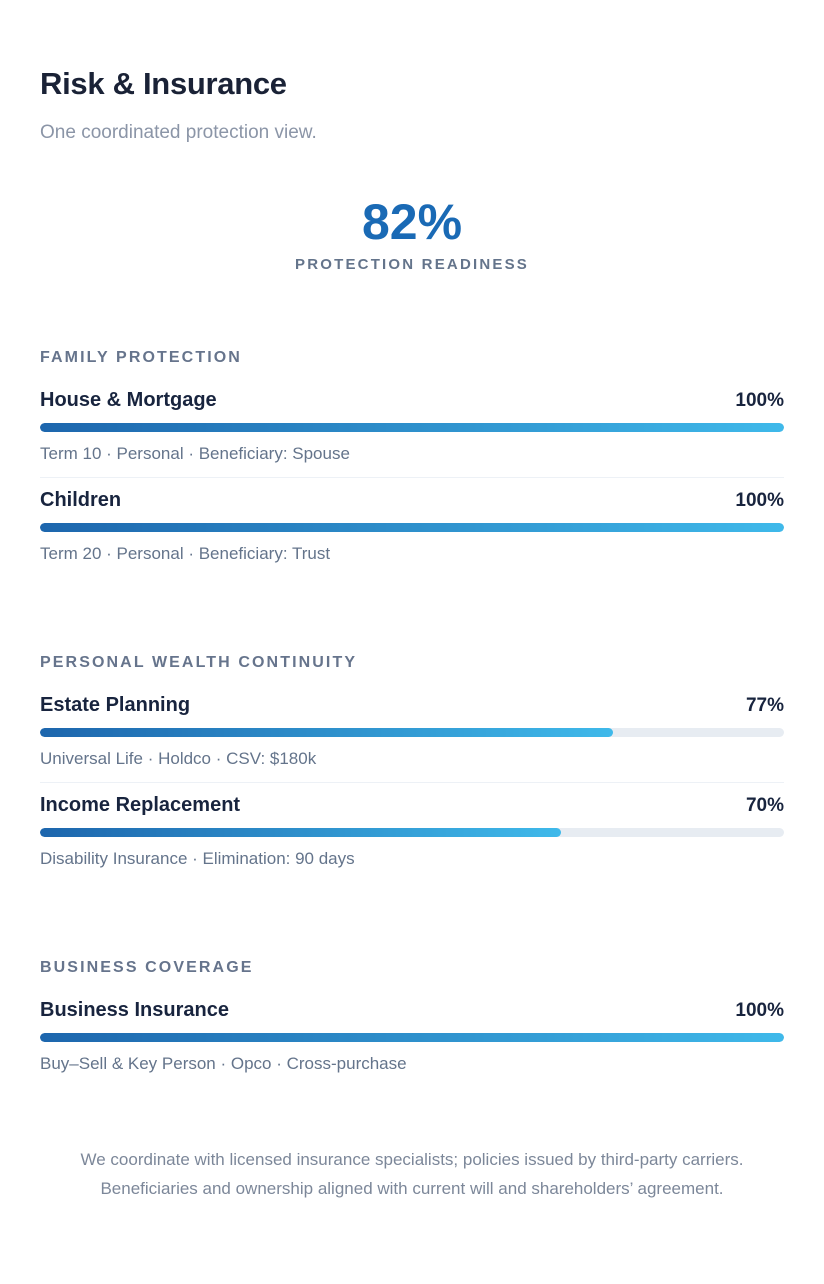 The image size is (824, 1284). I want to click on readiness-label: PROTECTION READINESS, so click(412, 265).